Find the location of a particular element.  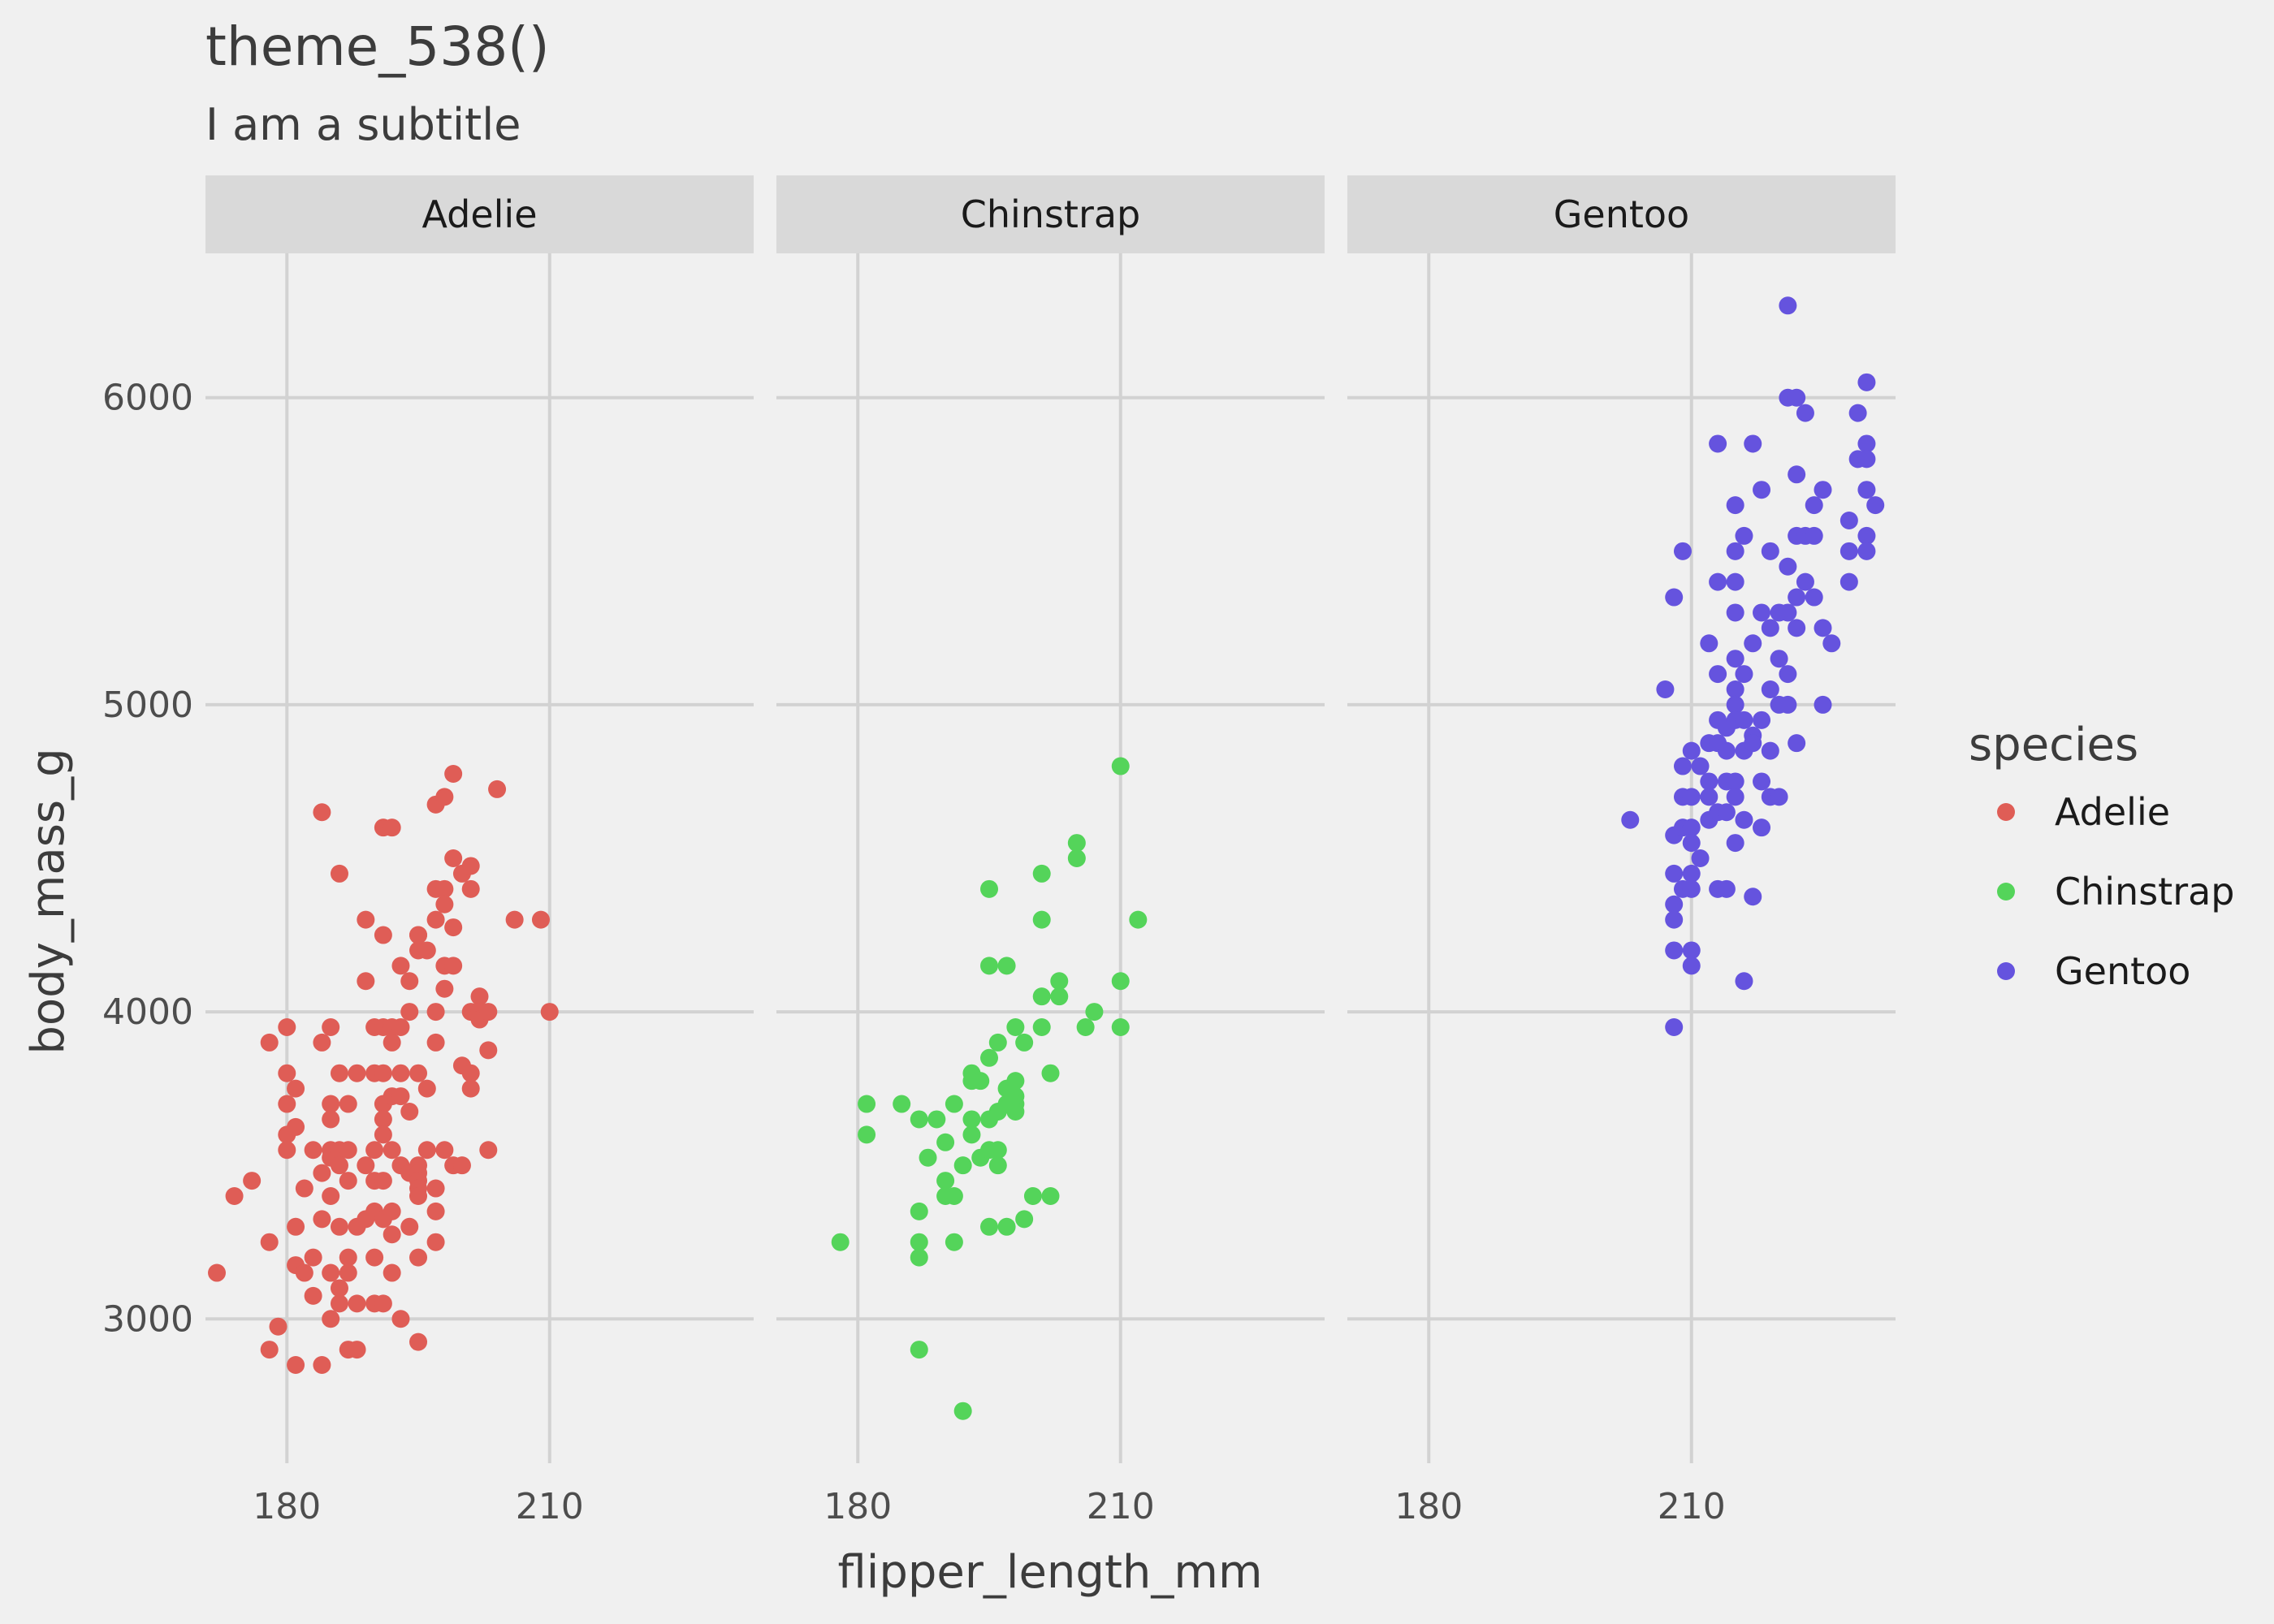

legend-key is located at coordinates (2006, 892).